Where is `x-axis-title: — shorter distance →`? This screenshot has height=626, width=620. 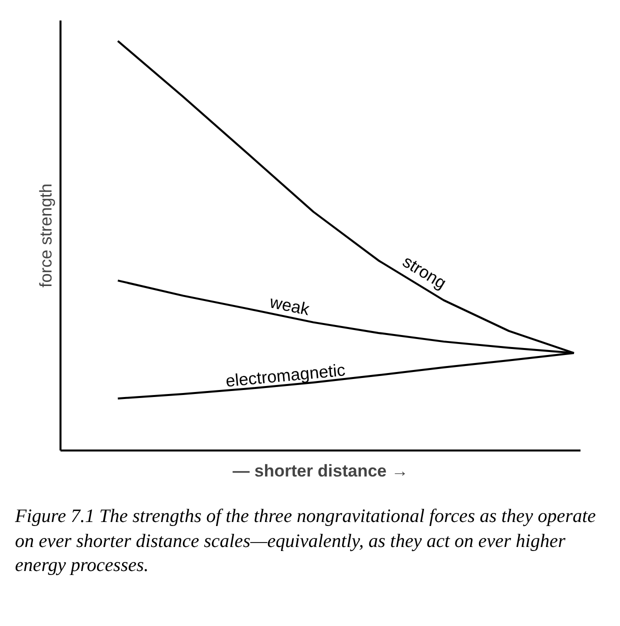 x-axis-title: — shorter distance → is located at coordinates (320, 471).